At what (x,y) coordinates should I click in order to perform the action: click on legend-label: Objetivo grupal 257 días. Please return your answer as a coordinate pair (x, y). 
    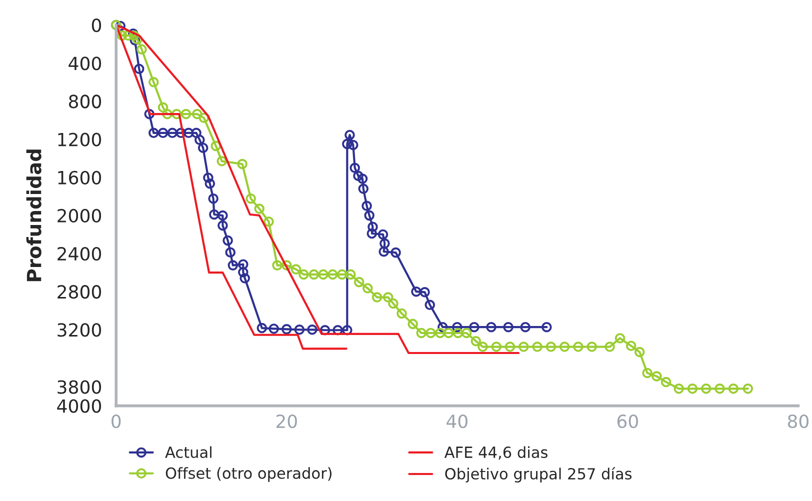
    Looking at the image, I should click on (538, 475).